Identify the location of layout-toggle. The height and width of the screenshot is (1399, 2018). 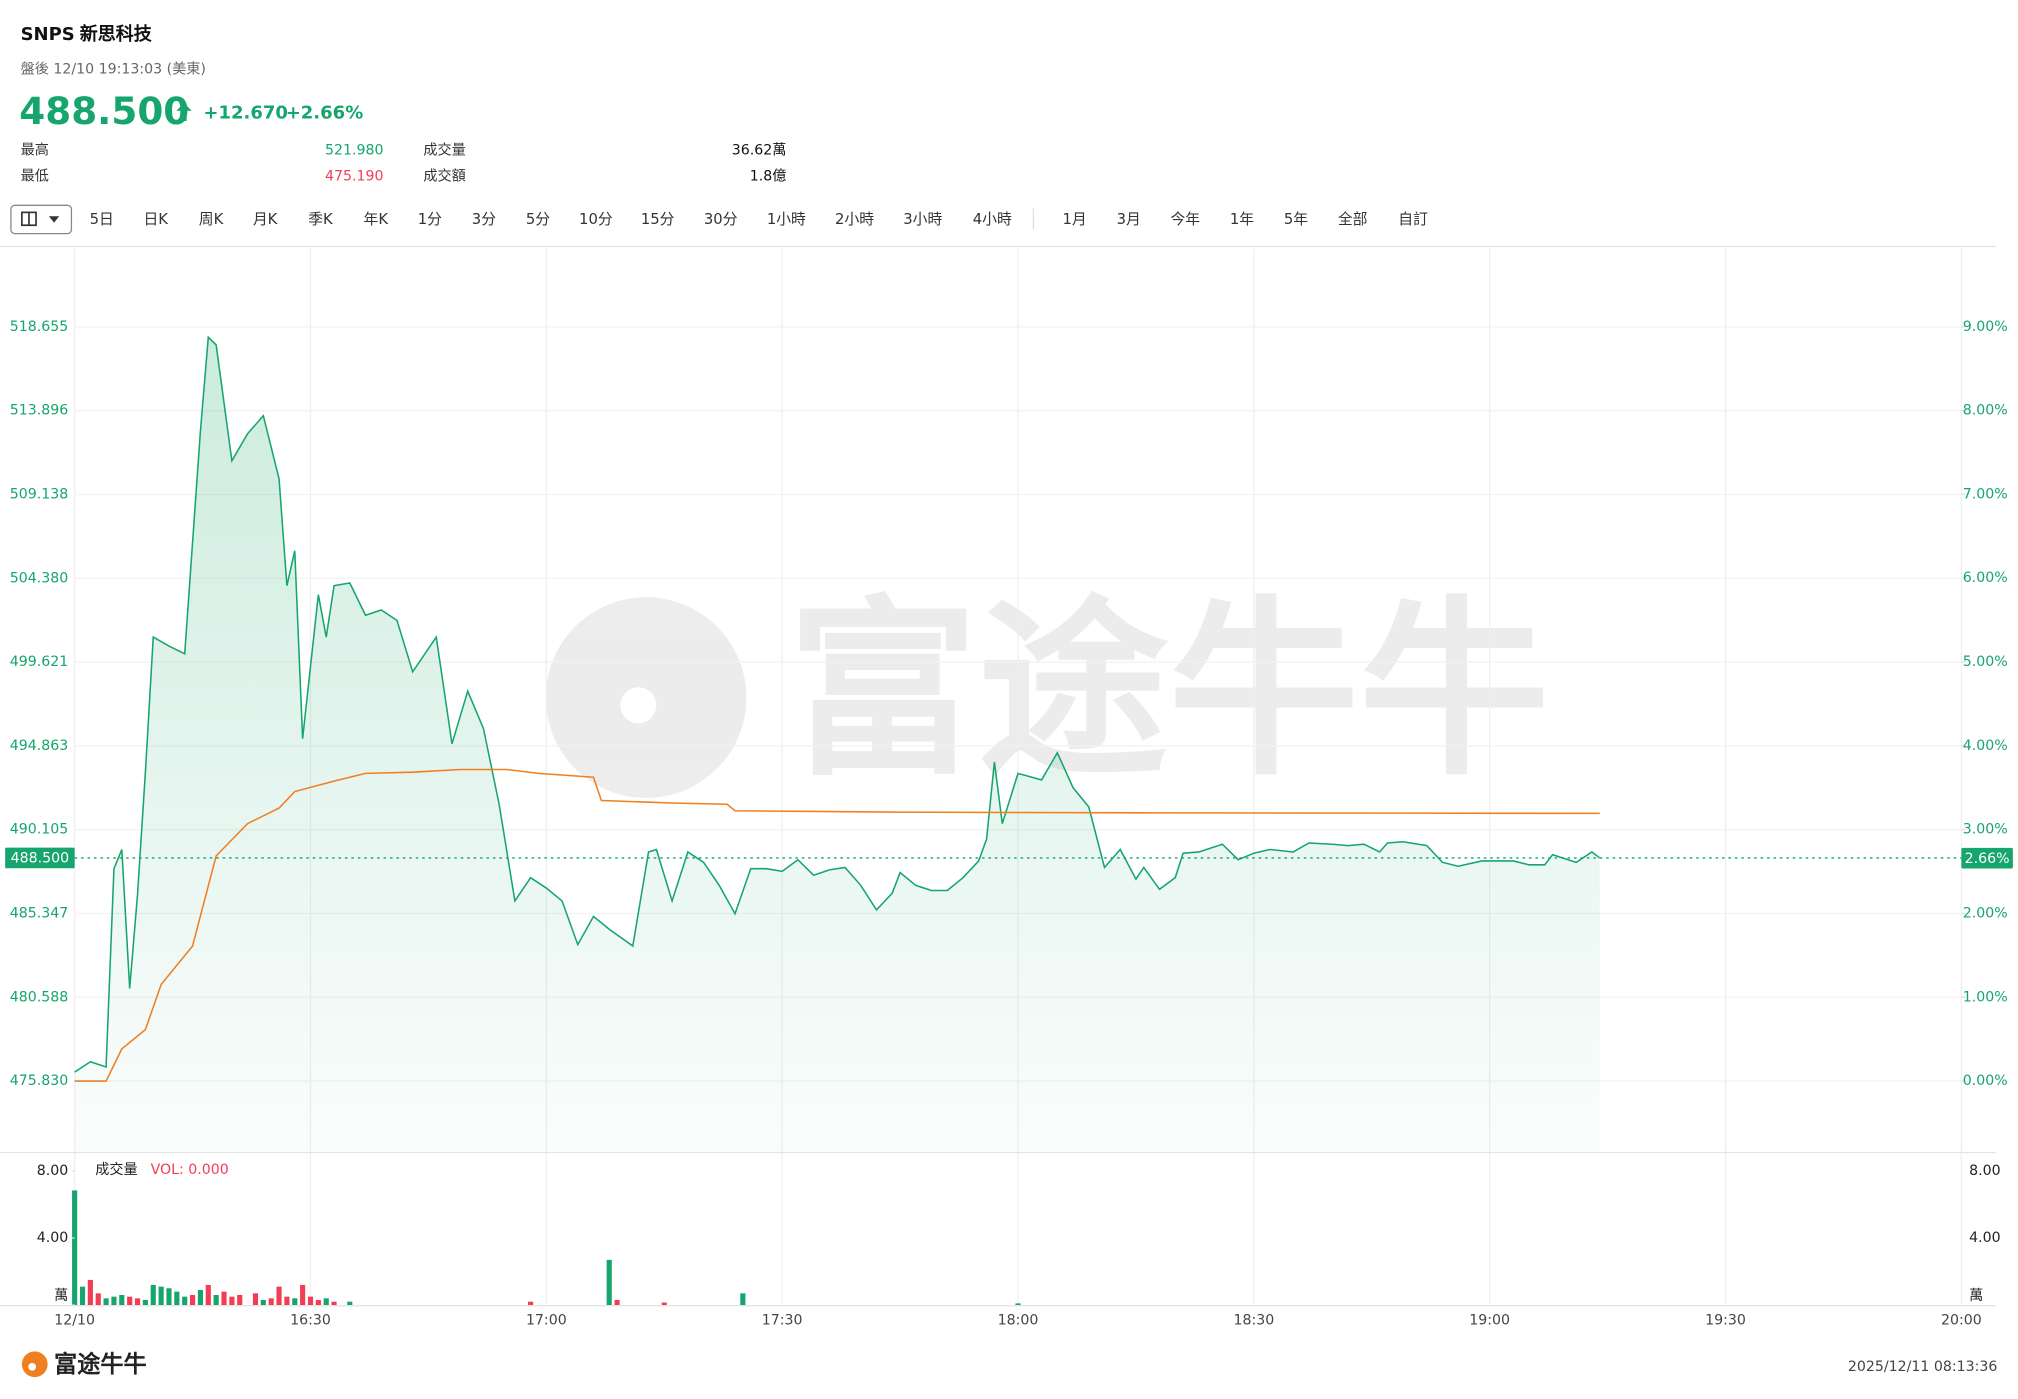
(41, 219).